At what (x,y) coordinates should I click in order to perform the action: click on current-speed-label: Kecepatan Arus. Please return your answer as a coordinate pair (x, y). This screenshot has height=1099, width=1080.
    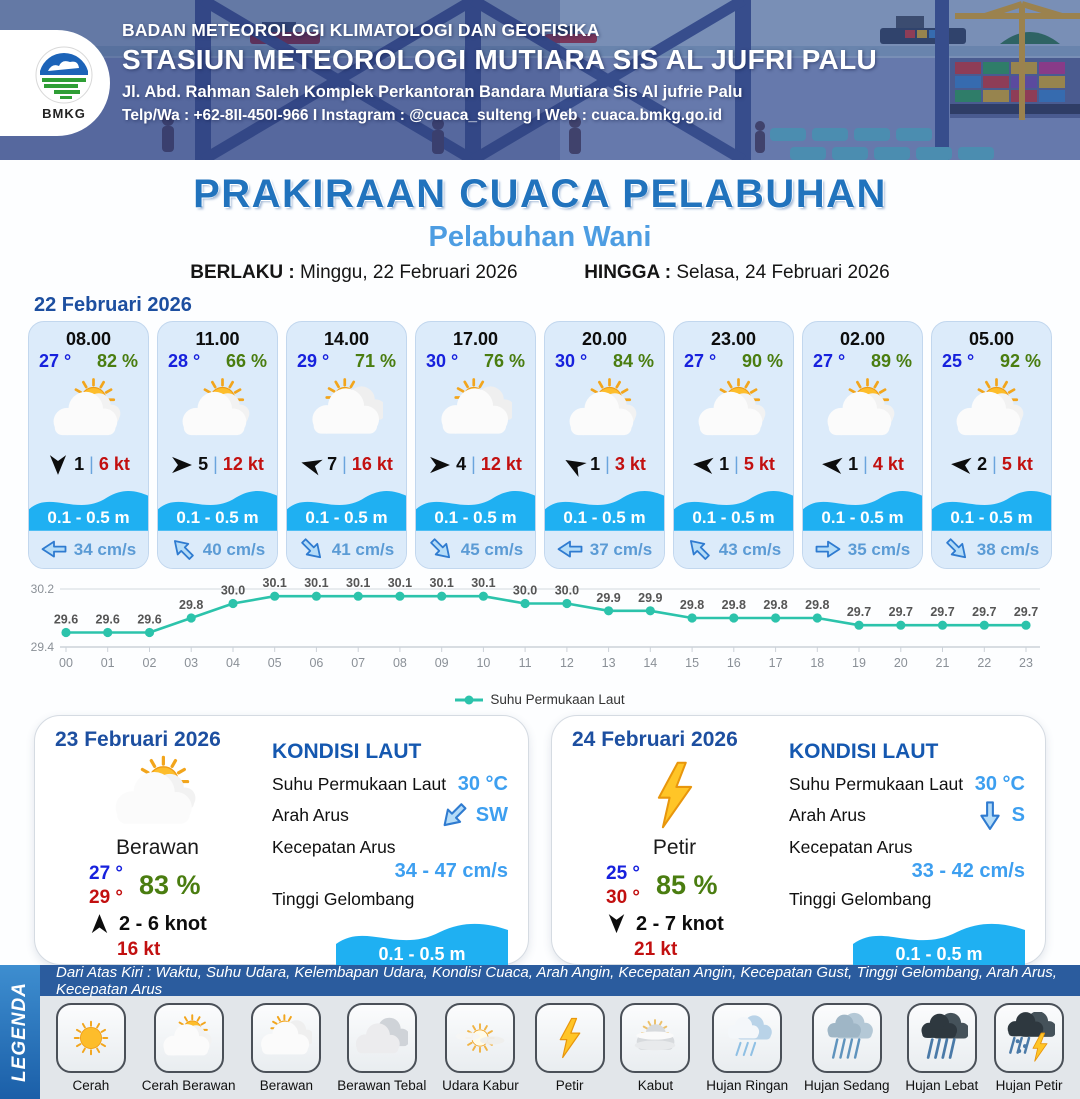
    Looking at the image, I should click on (851, 847).